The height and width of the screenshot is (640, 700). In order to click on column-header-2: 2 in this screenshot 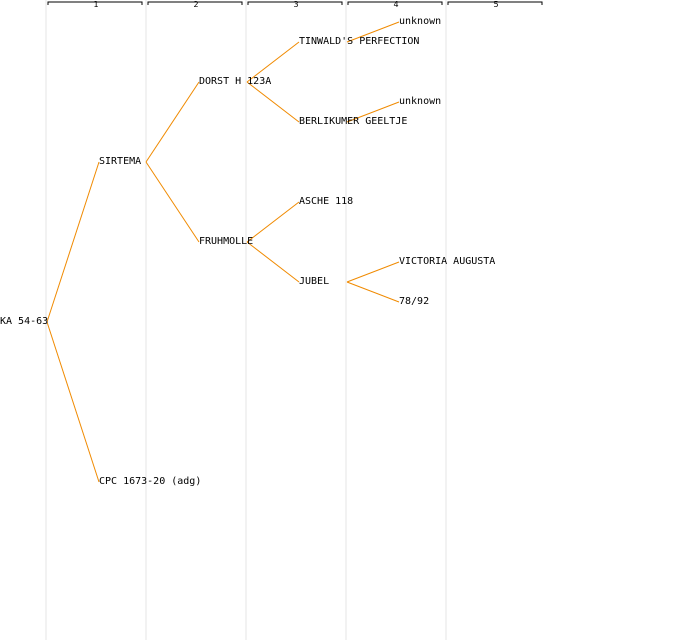, I will do `click(196, 4)`.